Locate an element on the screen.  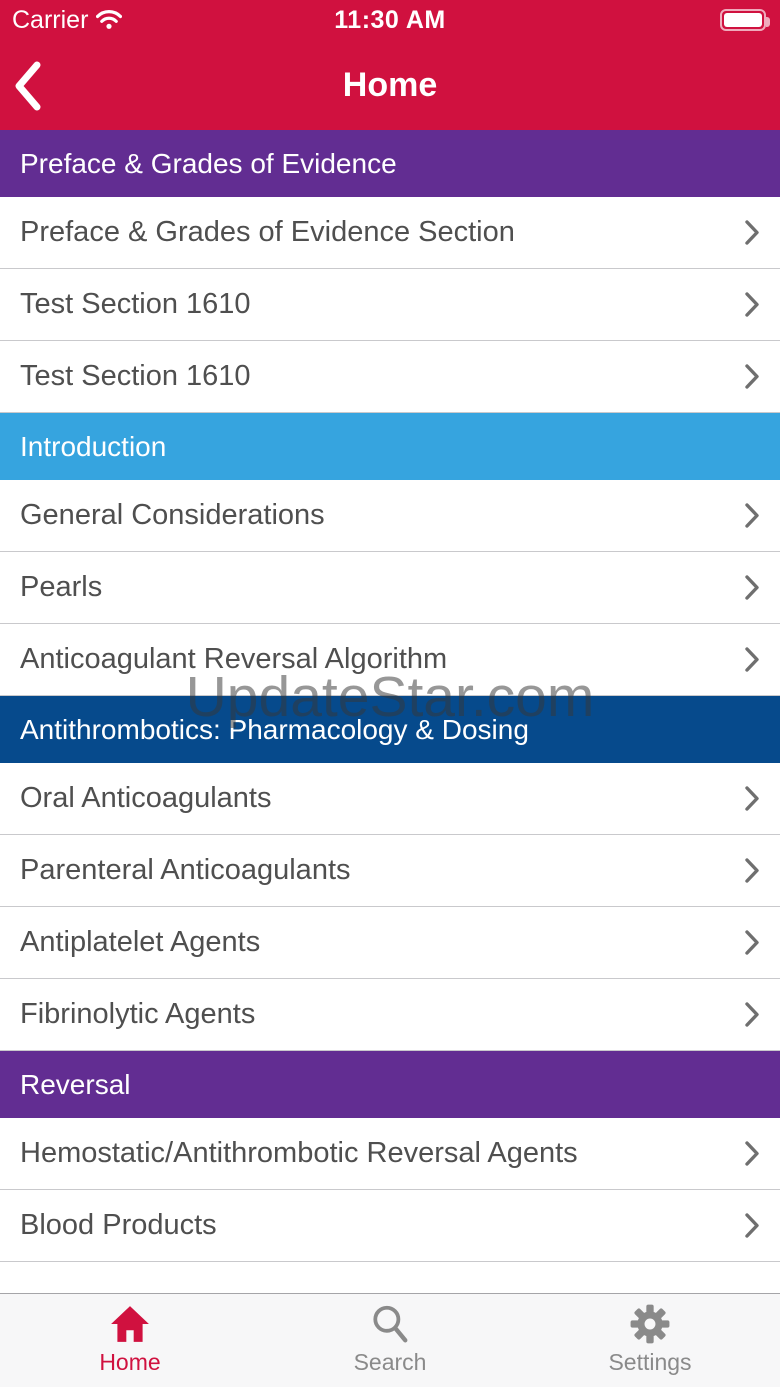
list-item-label: Preface & Grades of Evidence Section is located at coordinates (267, 232).